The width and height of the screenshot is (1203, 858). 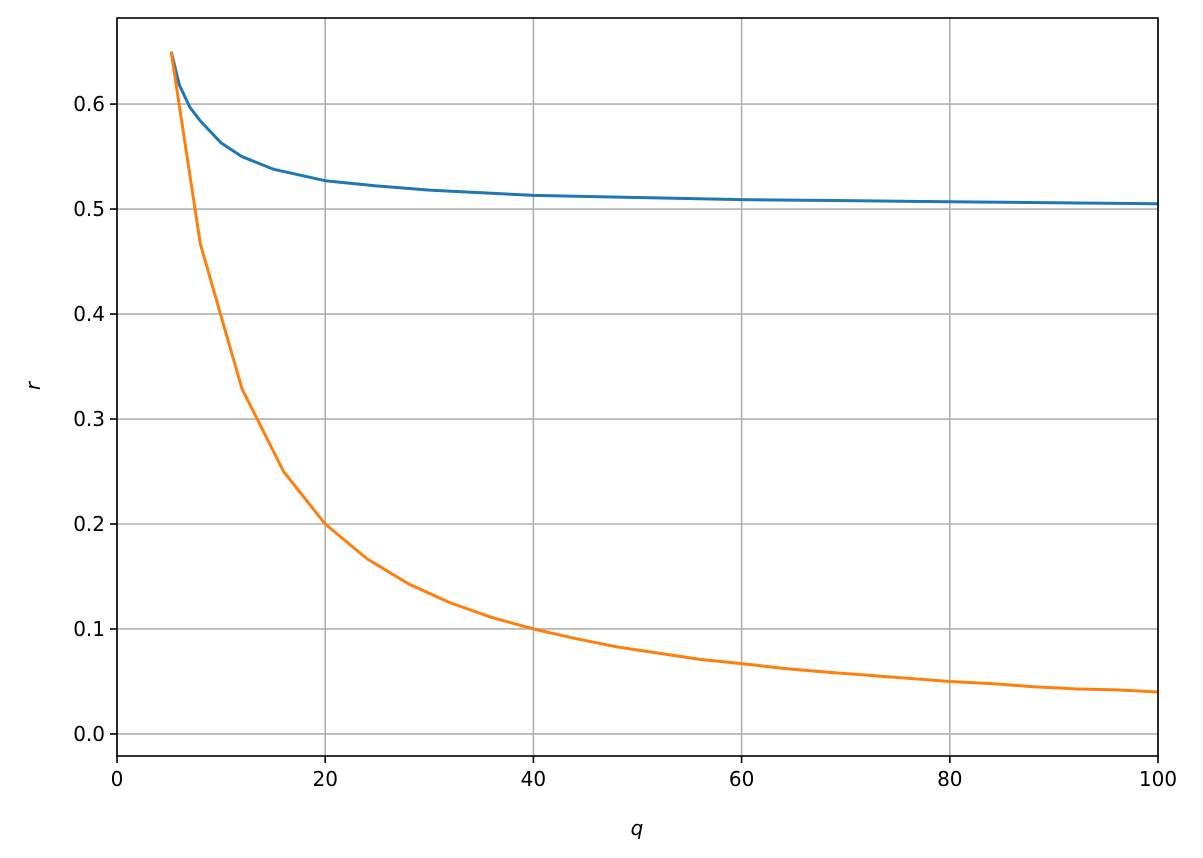 I want to click on x-tick-label: 20, so click(x=324, y=779).